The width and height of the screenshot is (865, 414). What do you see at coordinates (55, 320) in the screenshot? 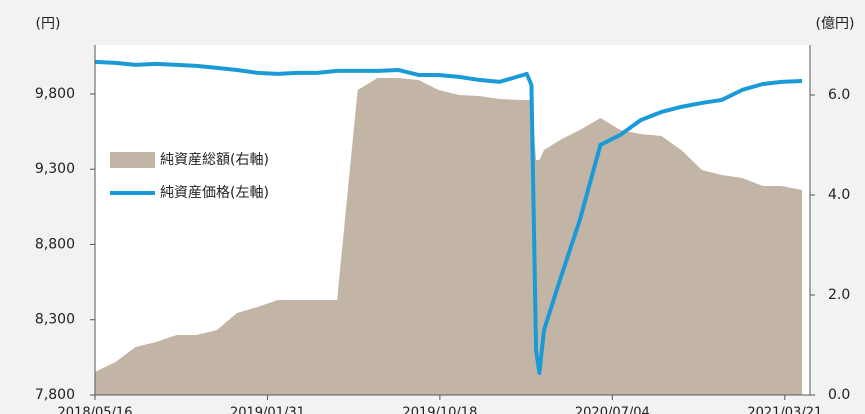
I see `y-tick-label: 8,300` at bounding box center [55, 320].